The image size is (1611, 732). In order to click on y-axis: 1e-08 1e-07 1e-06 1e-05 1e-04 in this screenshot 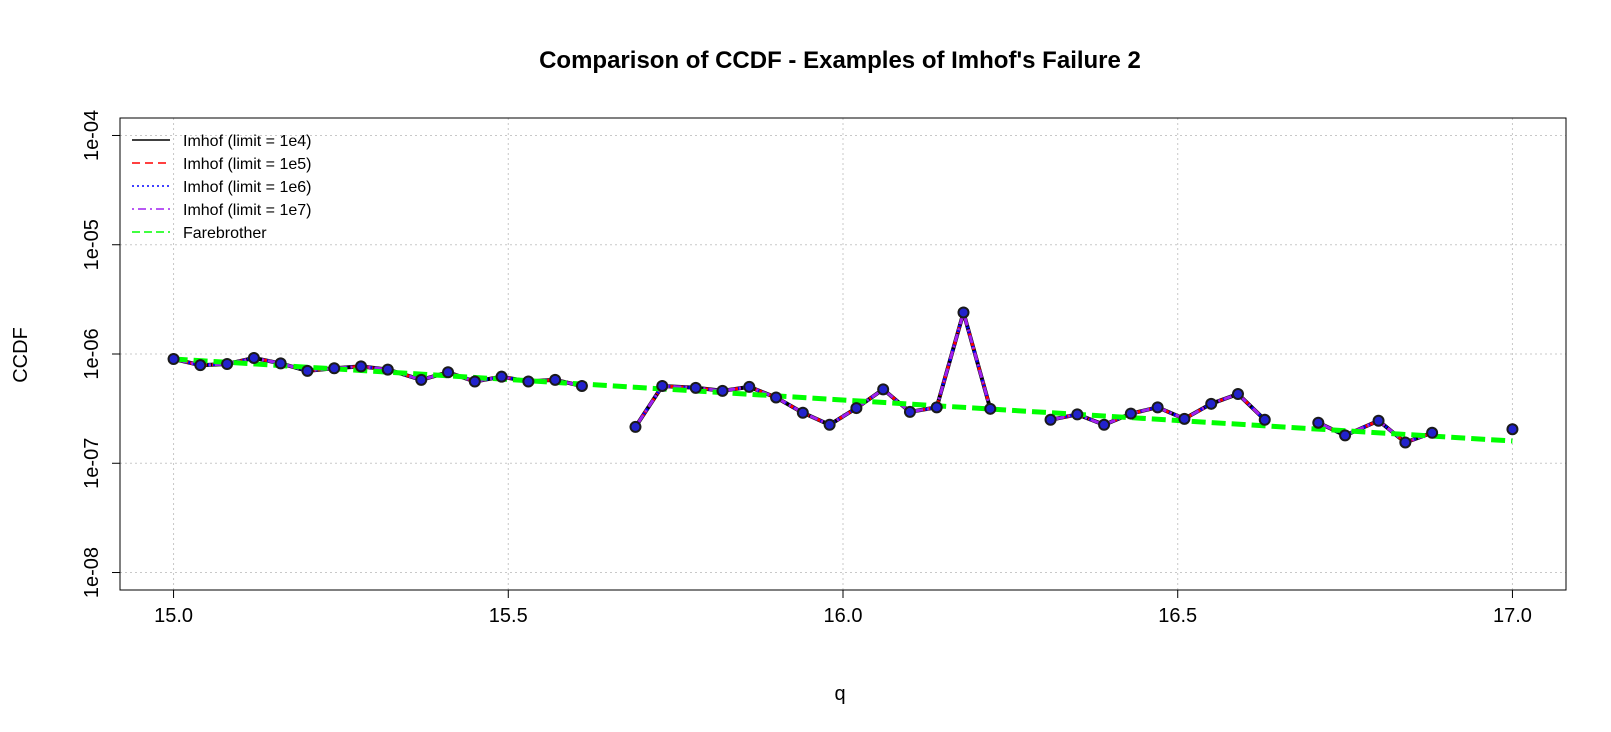, I will do `click(101, 354)`.